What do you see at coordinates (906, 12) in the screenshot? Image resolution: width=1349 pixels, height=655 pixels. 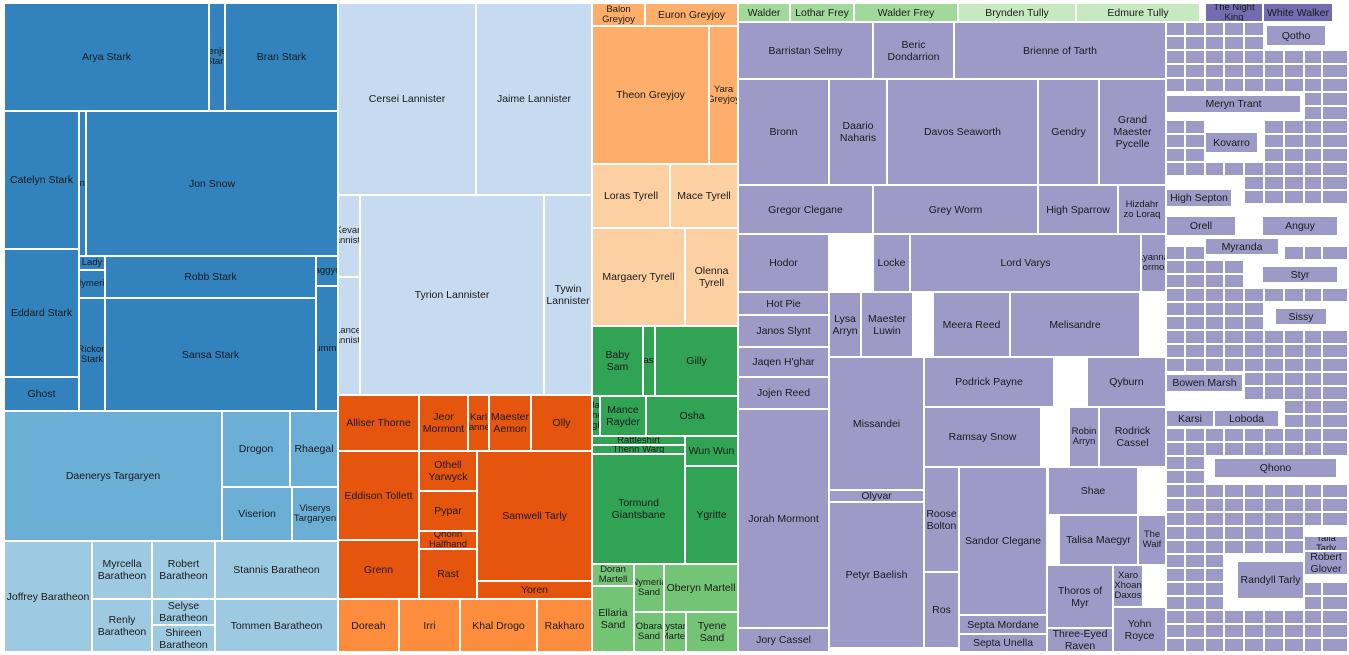 I see `treemap-cell-walderfrey: Walder Frey` at bounding box center [906, 12].